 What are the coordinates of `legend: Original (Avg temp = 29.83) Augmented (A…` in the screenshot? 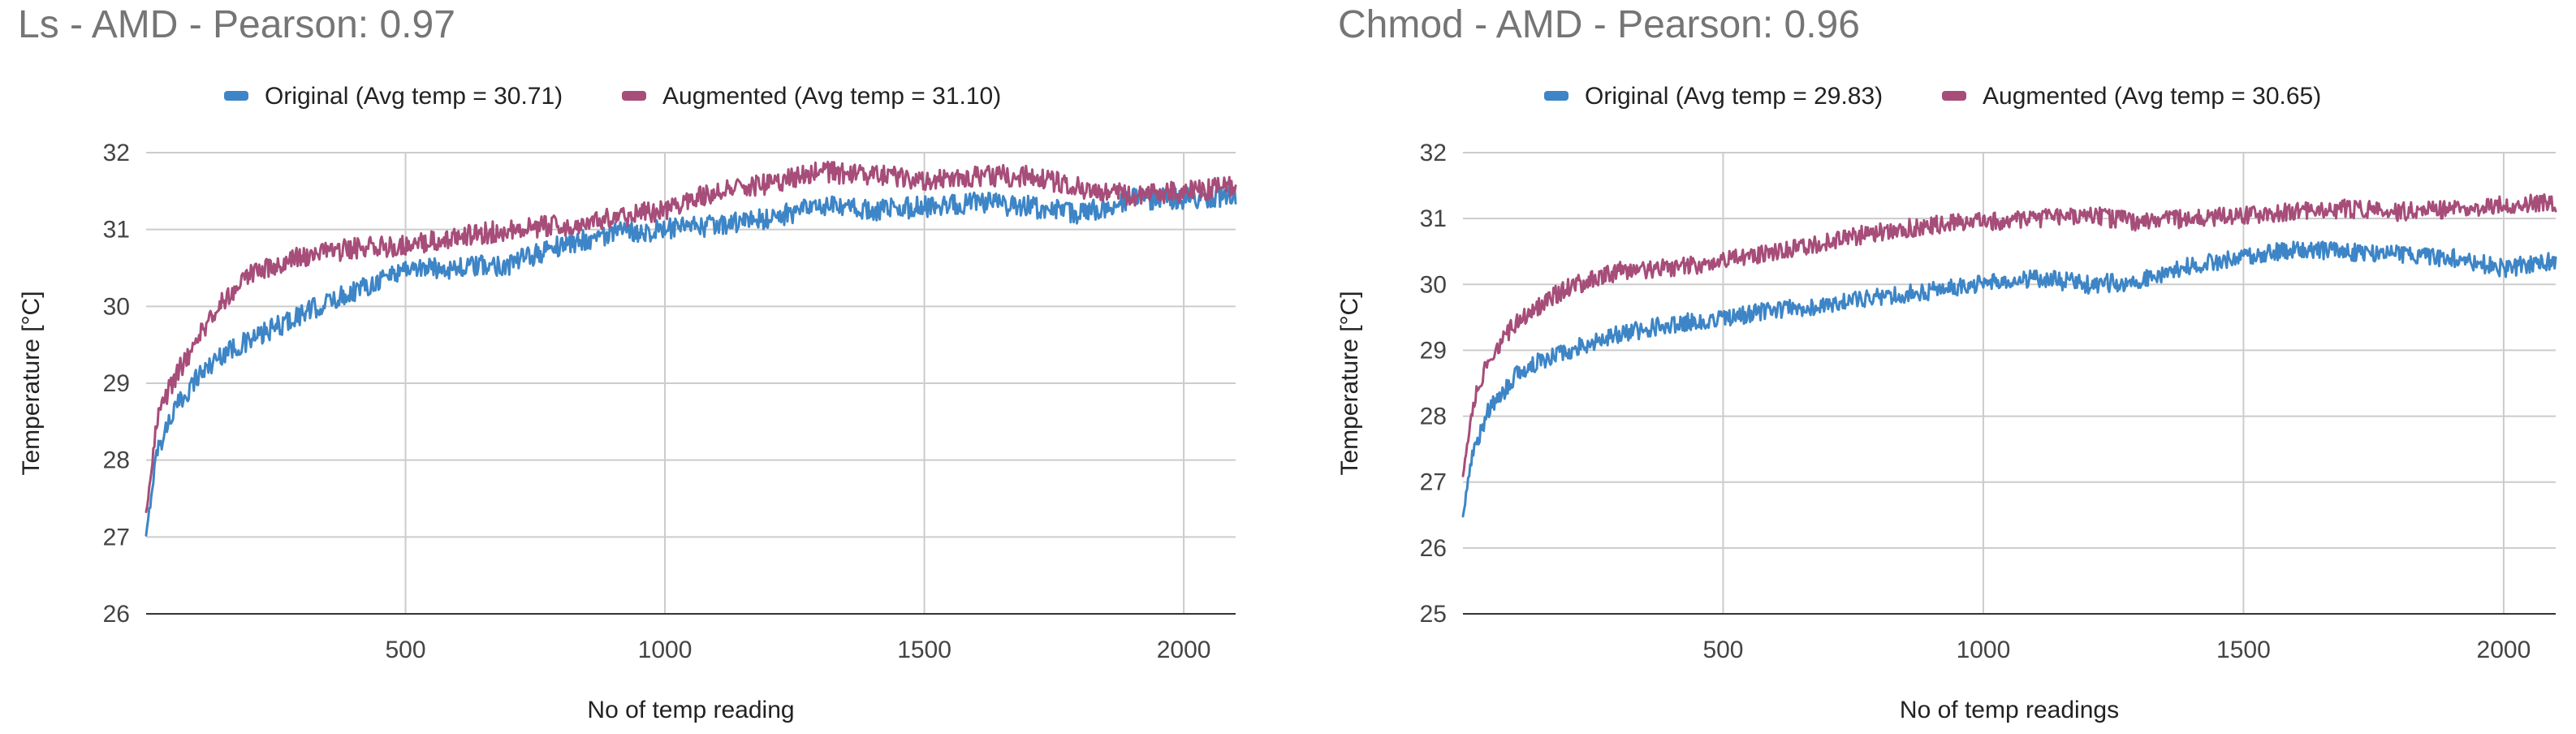 It's located at (1932, 96).